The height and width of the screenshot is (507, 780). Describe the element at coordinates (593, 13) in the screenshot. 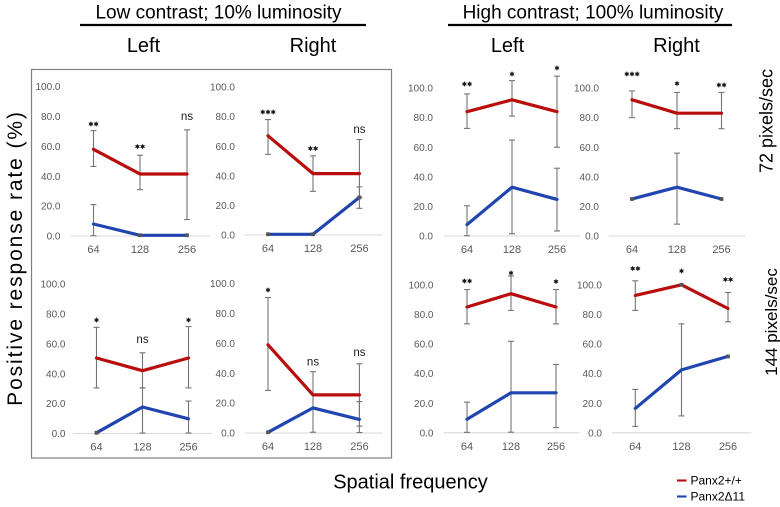

I see `svg-text: High contrast; 100% luminosity` at that location.